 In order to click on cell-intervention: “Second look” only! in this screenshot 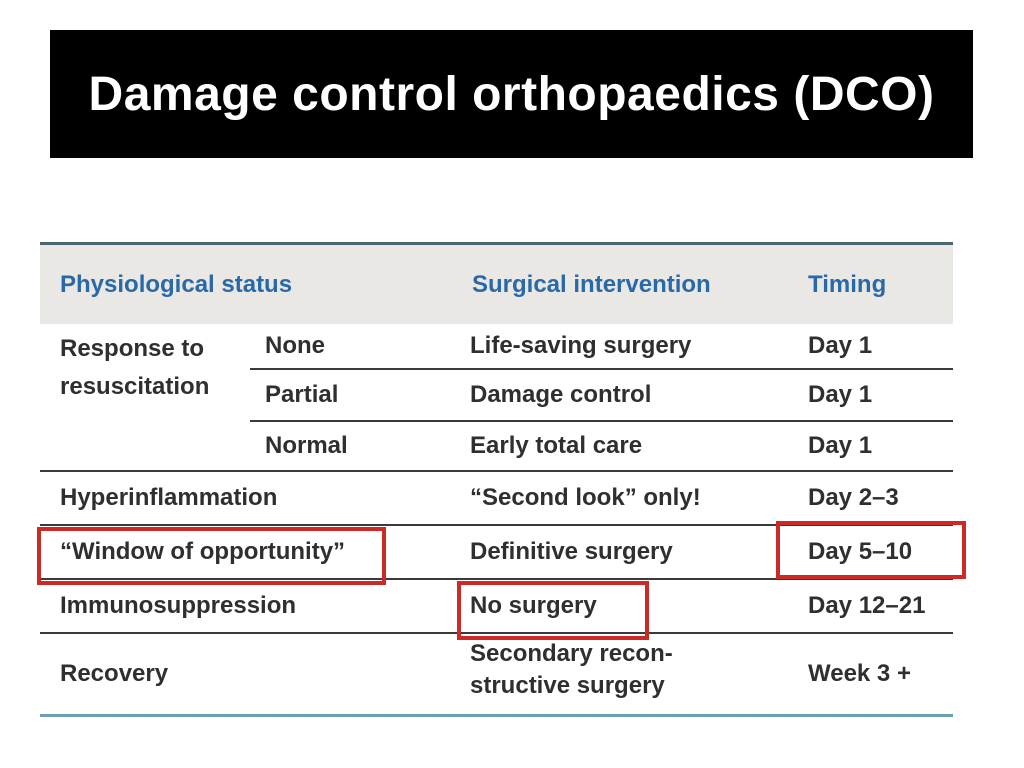, I will do `click(585, 497)`.